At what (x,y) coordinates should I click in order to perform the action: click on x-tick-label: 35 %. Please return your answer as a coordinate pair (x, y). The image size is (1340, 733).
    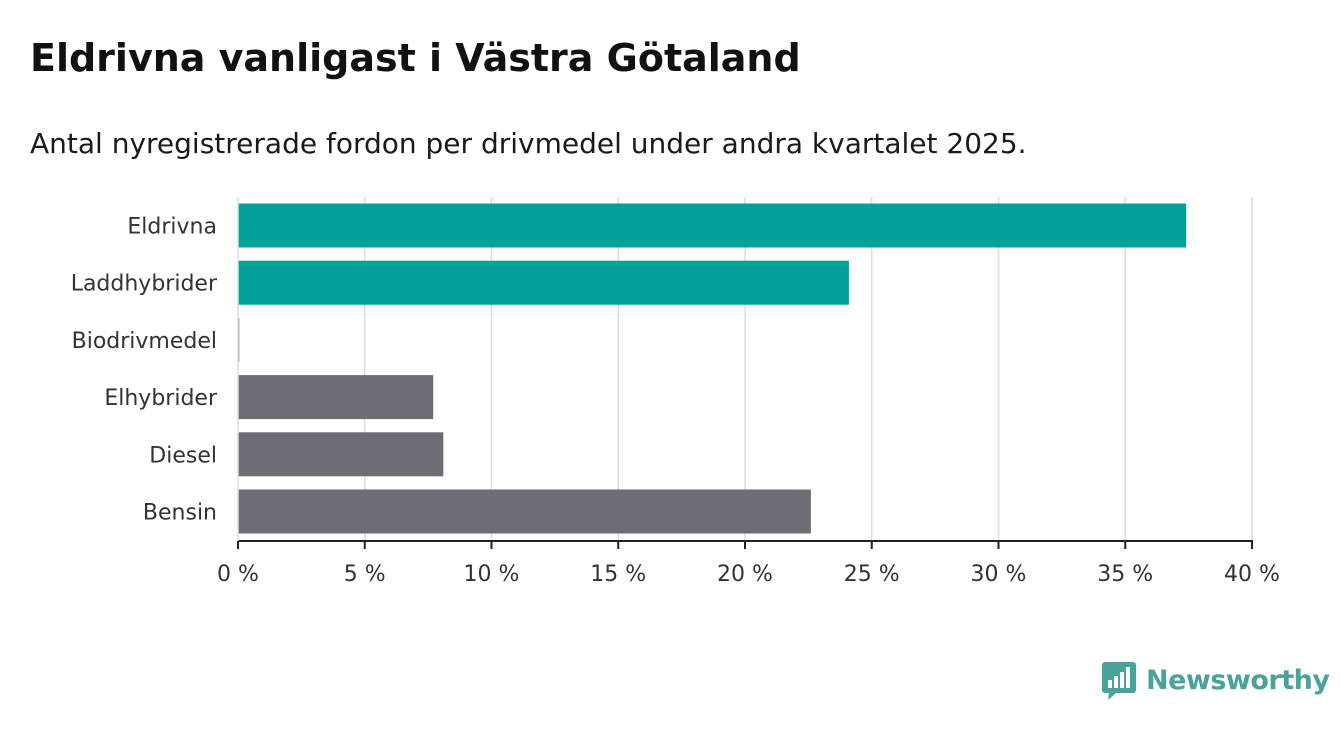
    Looking at the image, I should click on (1125, 574).